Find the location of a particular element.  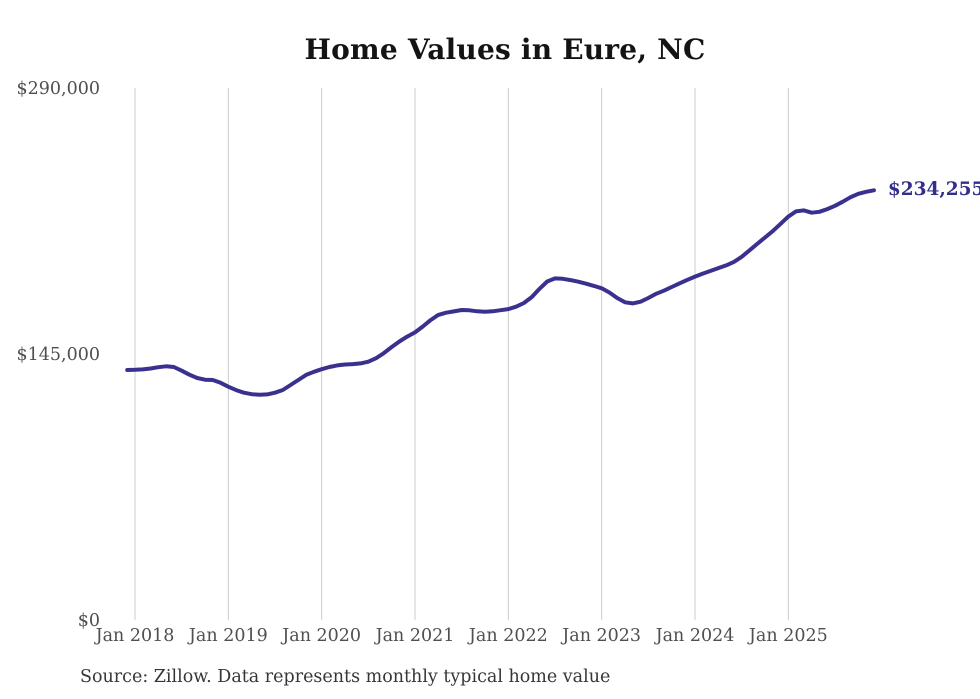

chart-title: Home Values in Eure, NC is located at coordinates (505, 49).